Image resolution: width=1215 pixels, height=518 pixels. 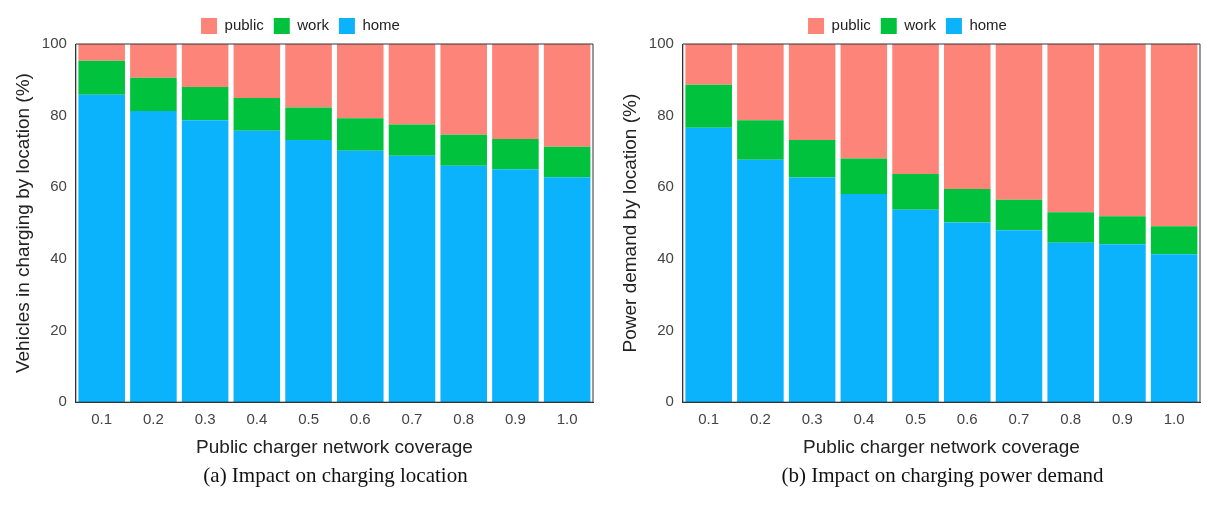 What do you see at coordinates (629, 223) in the screenshot?
I see `y-axis-title: Power demand by location (%)` at bounding box center [629, 223].